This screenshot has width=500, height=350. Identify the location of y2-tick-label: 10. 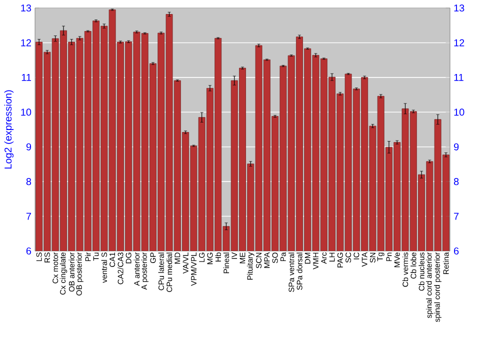
(459, 112).